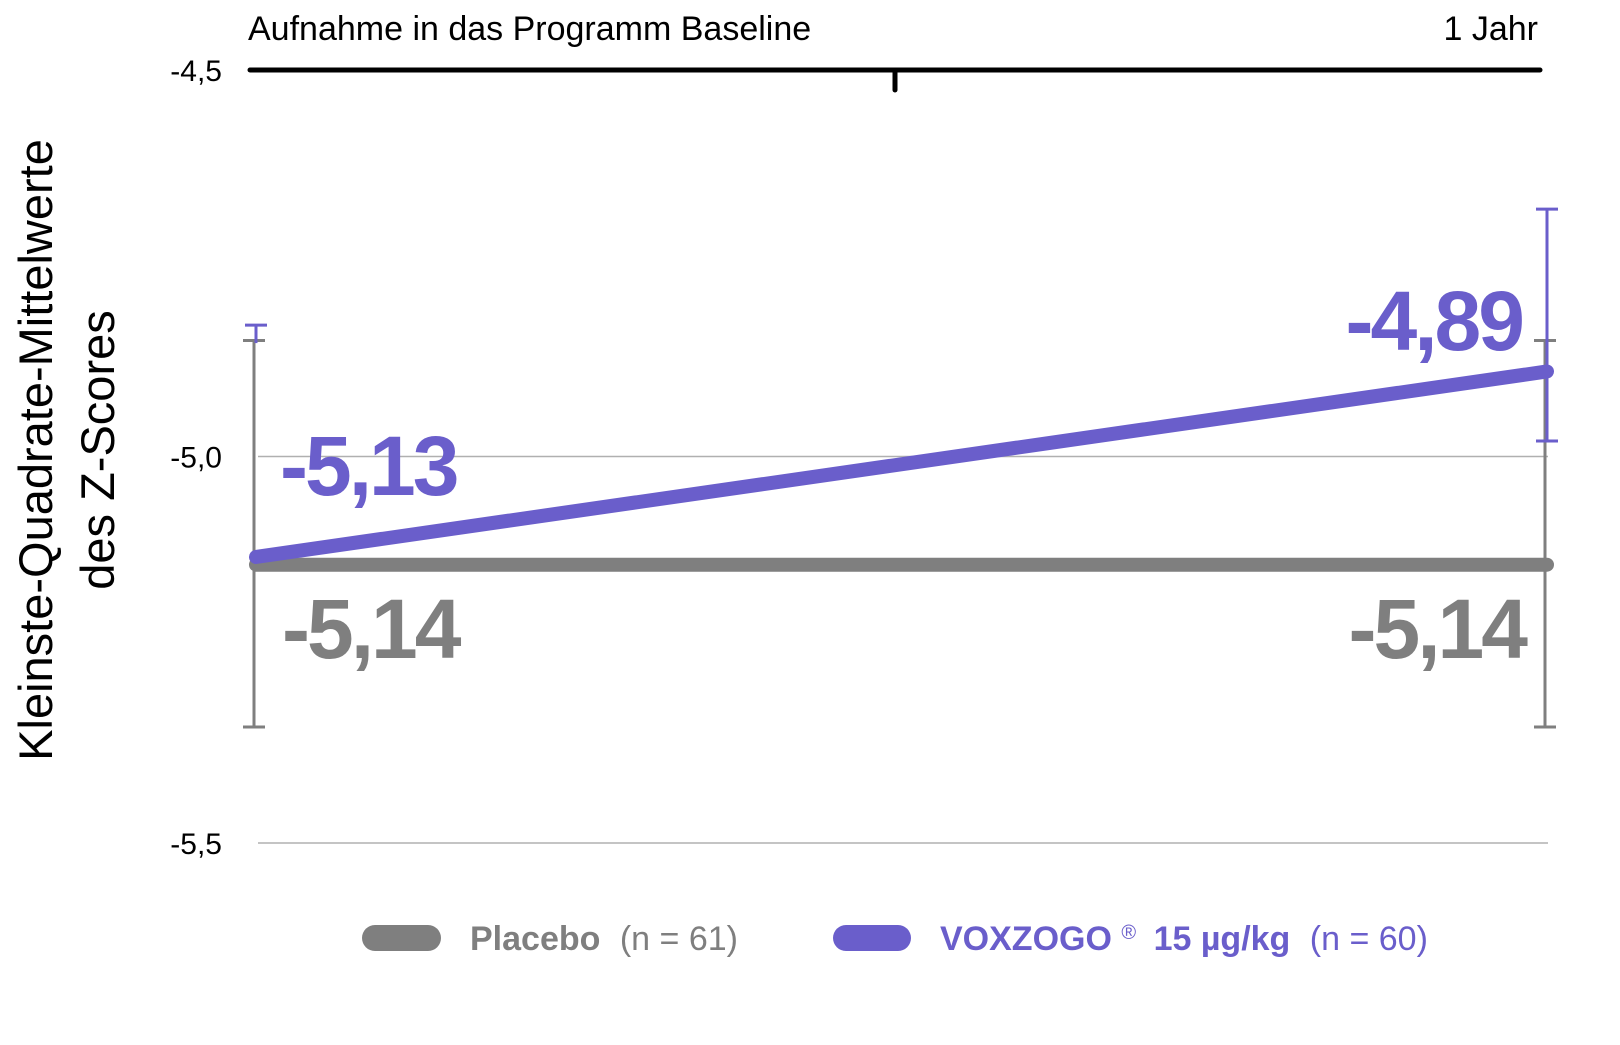 Image resolution: width=1620 pixels, height=1045 pixels. Describe the element at coordinates (97, 449) in the screenshot. I see `y-axis-title-line-2: des Z-Scores` at that location.